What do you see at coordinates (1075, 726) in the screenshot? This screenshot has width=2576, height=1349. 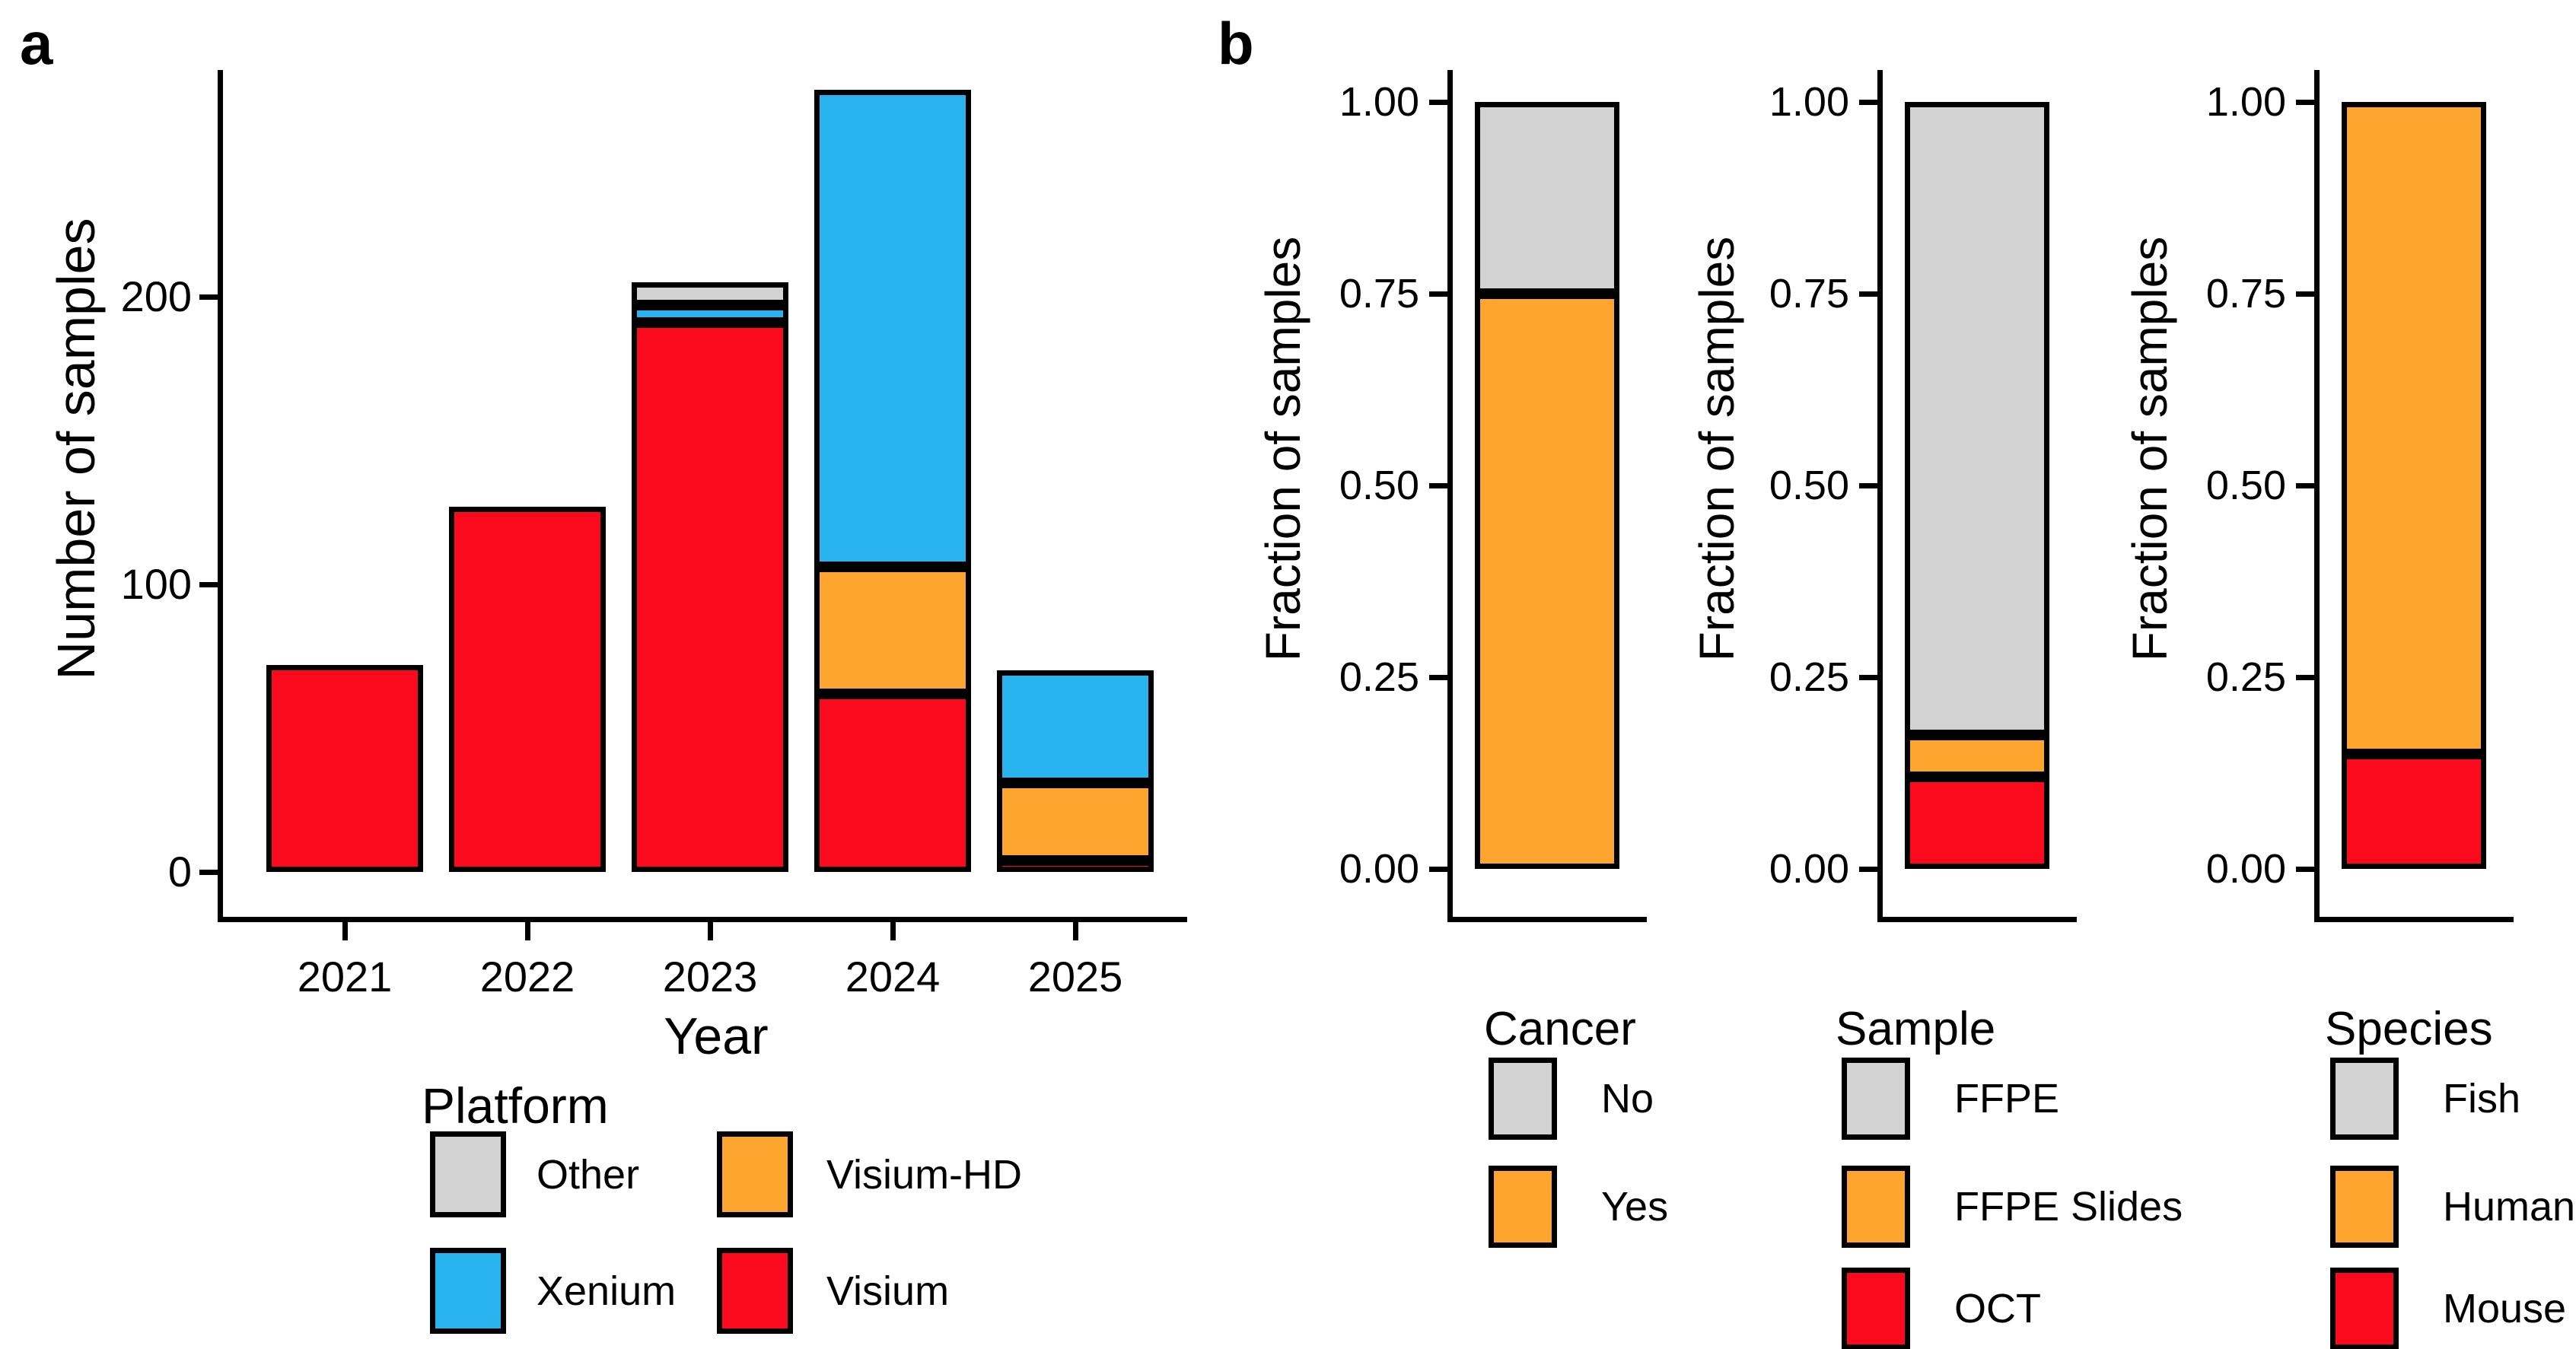 I see `bar-segment-2025-xenium` at bounding box center [1075, 726].